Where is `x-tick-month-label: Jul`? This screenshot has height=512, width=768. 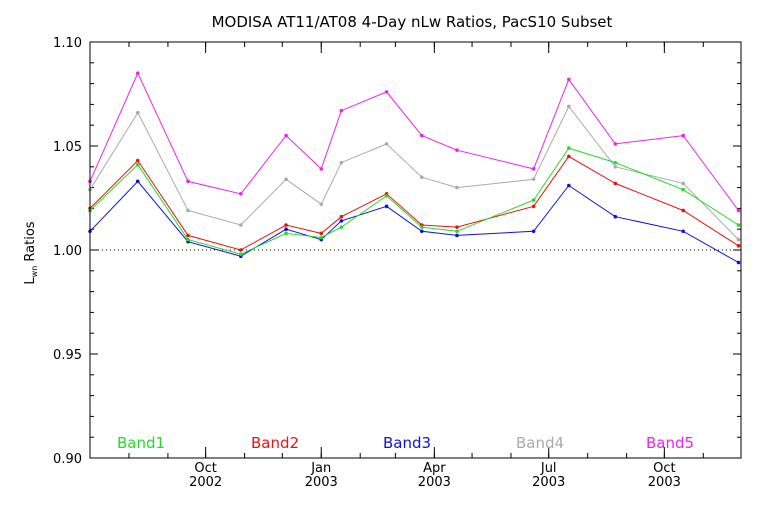
x-tick-month-label: Jul is located at coordinates (548, 468).